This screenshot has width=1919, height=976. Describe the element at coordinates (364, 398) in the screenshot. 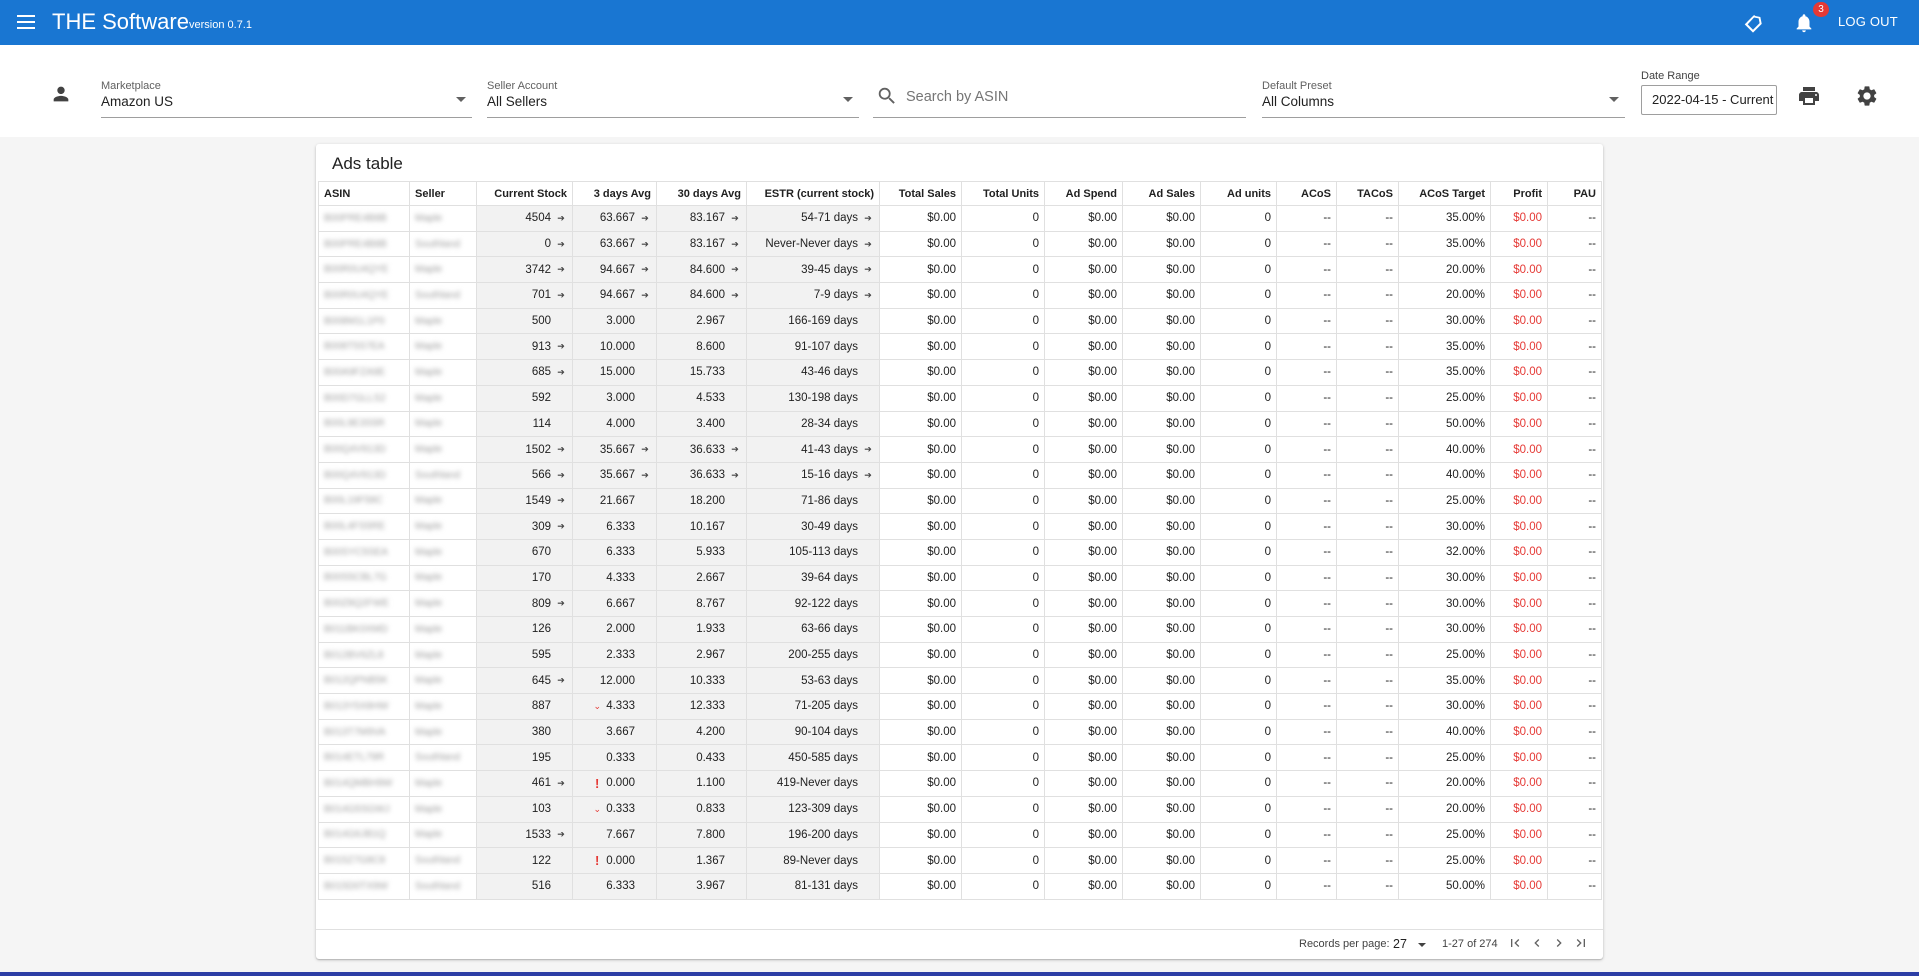

I see `asin-cell: B00D7GLLS2` at that location.